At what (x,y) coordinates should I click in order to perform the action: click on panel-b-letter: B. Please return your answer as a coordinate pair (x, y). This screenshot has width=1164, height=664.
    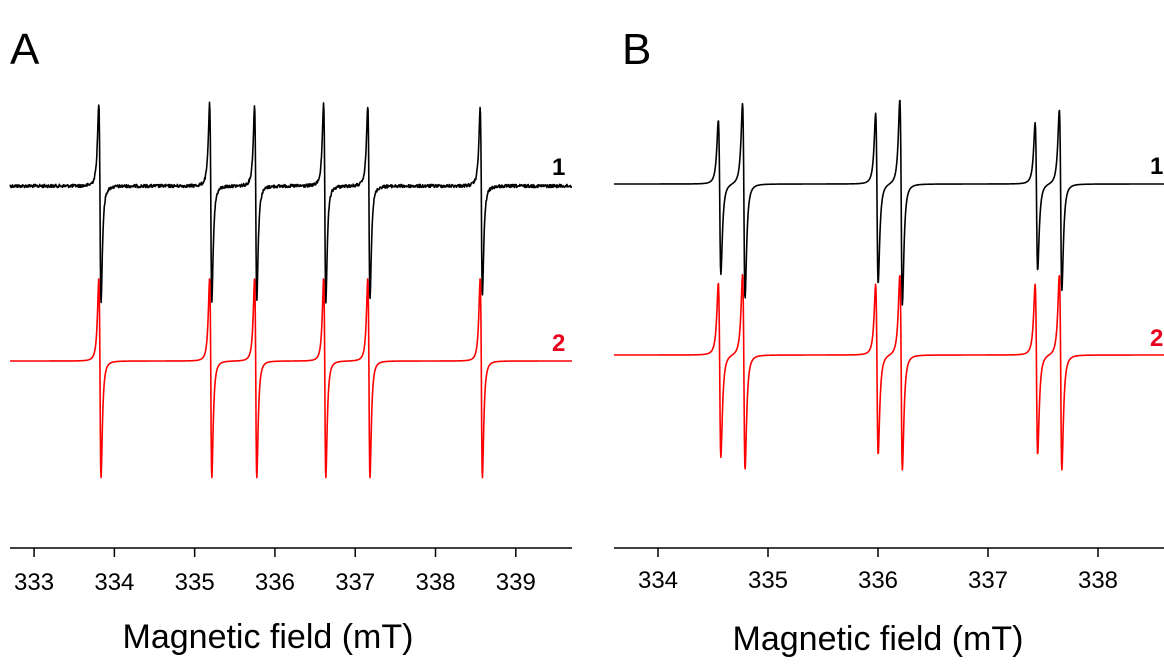
    Looking at the image, I should click on (636, 49).